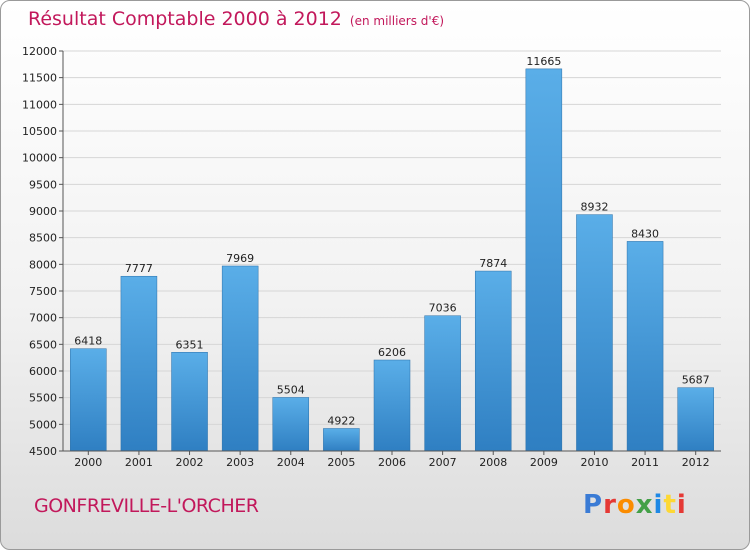 The height and width of the screenshot is (550, 750). I want to click on value-label: 8932, so click(594, 207).